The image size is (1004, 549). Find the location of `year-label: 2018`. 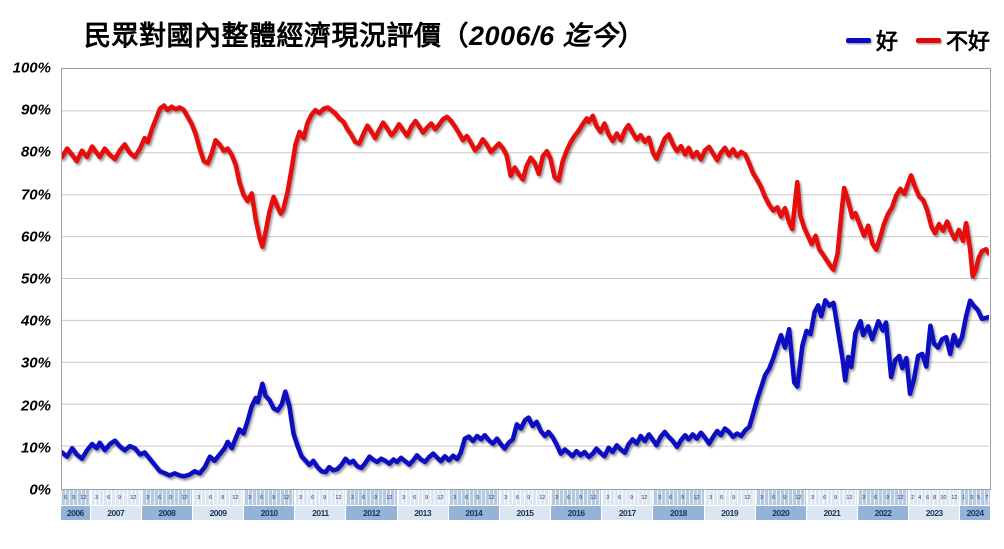

year-label: 2018 is located at coordinates (678, 513).